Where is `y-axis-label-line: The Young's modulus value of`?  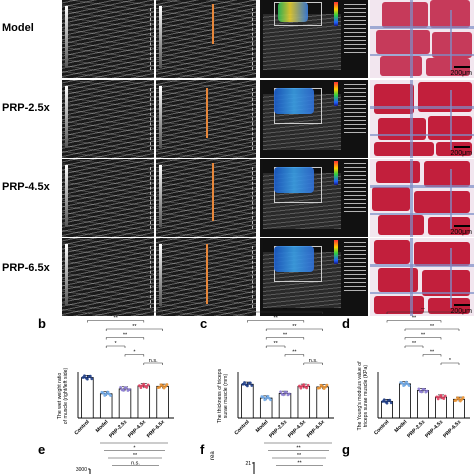
y-axis-label-line: The Young's modulus value of is located at coordinates (360, 396).